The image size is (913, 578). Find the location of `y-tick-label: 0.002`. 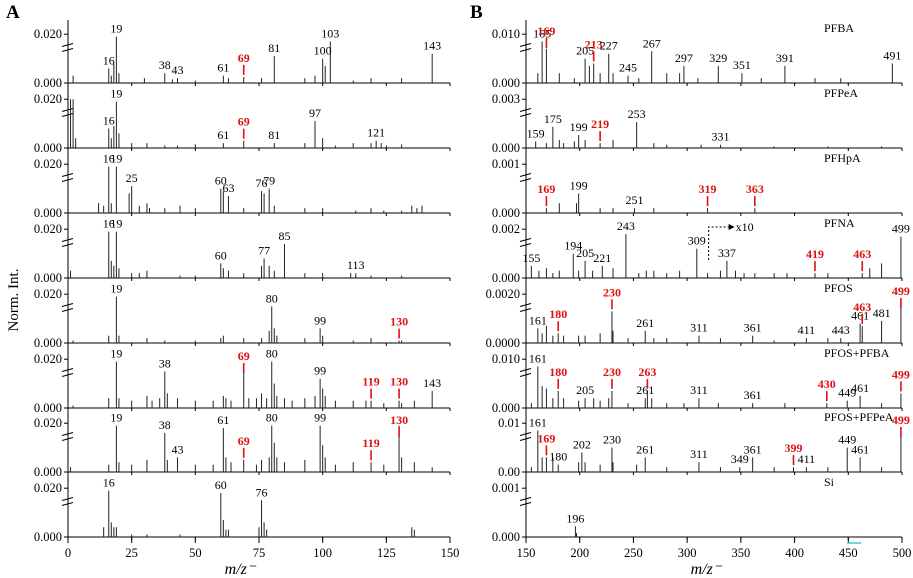

y-tick-label: 0.002 is located at coordinates (506, 229).